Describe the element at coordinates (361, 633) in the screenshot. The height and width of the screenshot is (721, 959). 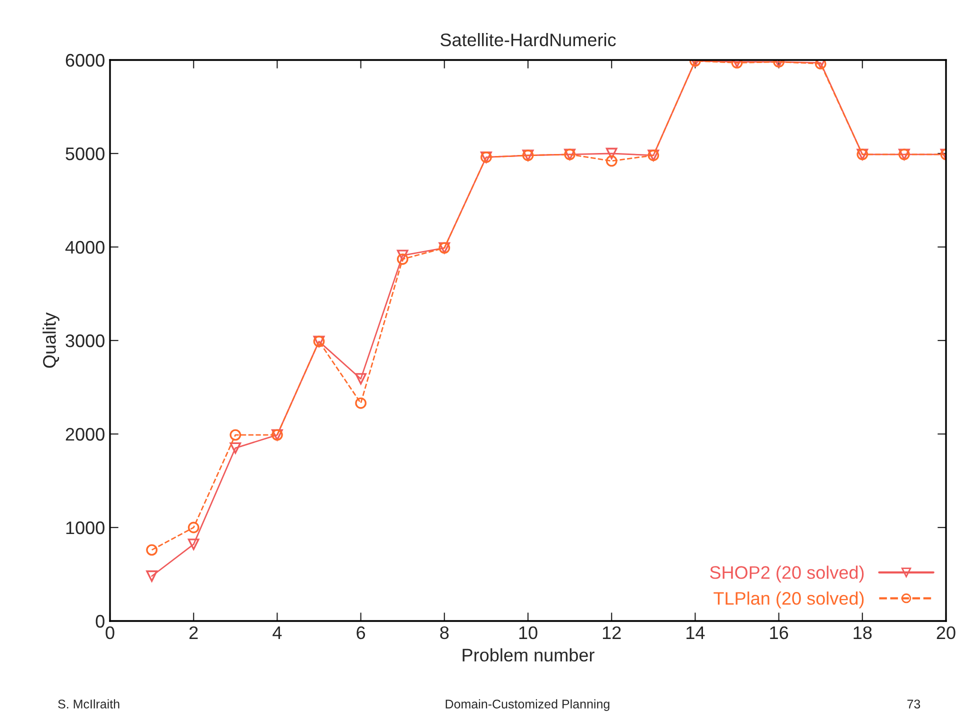
I see `x-tick-label: 6` at that location.